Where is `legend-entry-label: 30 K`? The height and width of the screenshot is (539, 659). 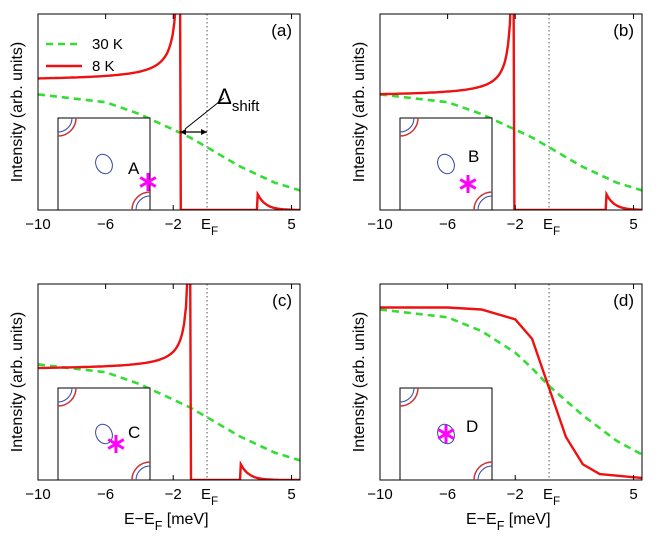
legend-entry-label: 30 K is located at coordinates (107, 44).